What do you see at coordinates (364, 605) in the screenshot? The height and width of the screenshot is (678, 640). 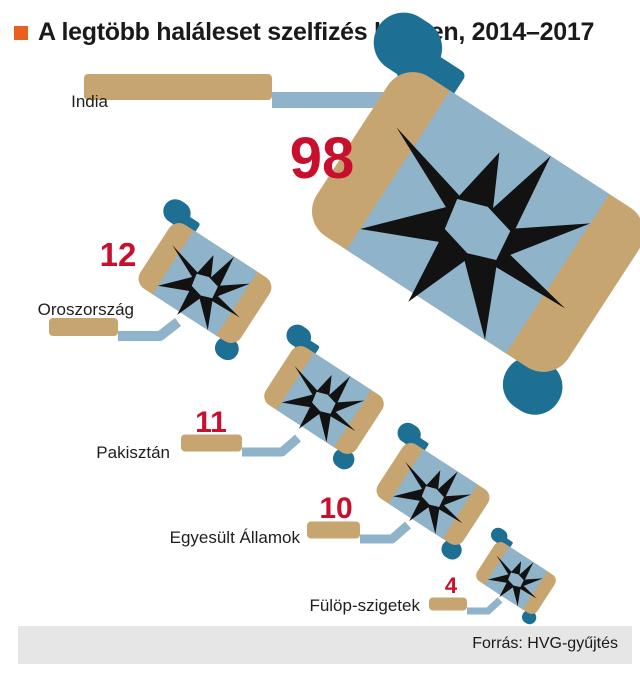 I see `category-label-4: Fülöp-szigetek` at bounding box center [364, 605].